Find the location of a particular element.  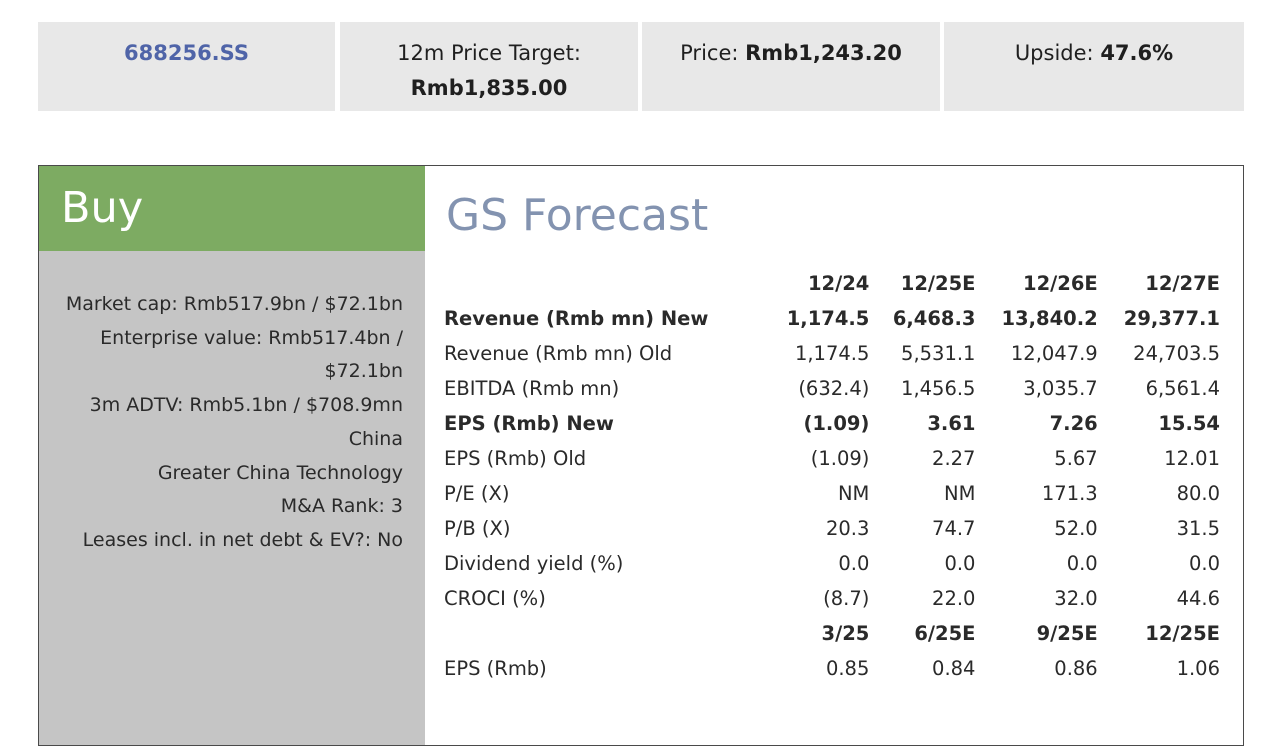

cell-value: 3/25 is located at coordinates (845, 633).